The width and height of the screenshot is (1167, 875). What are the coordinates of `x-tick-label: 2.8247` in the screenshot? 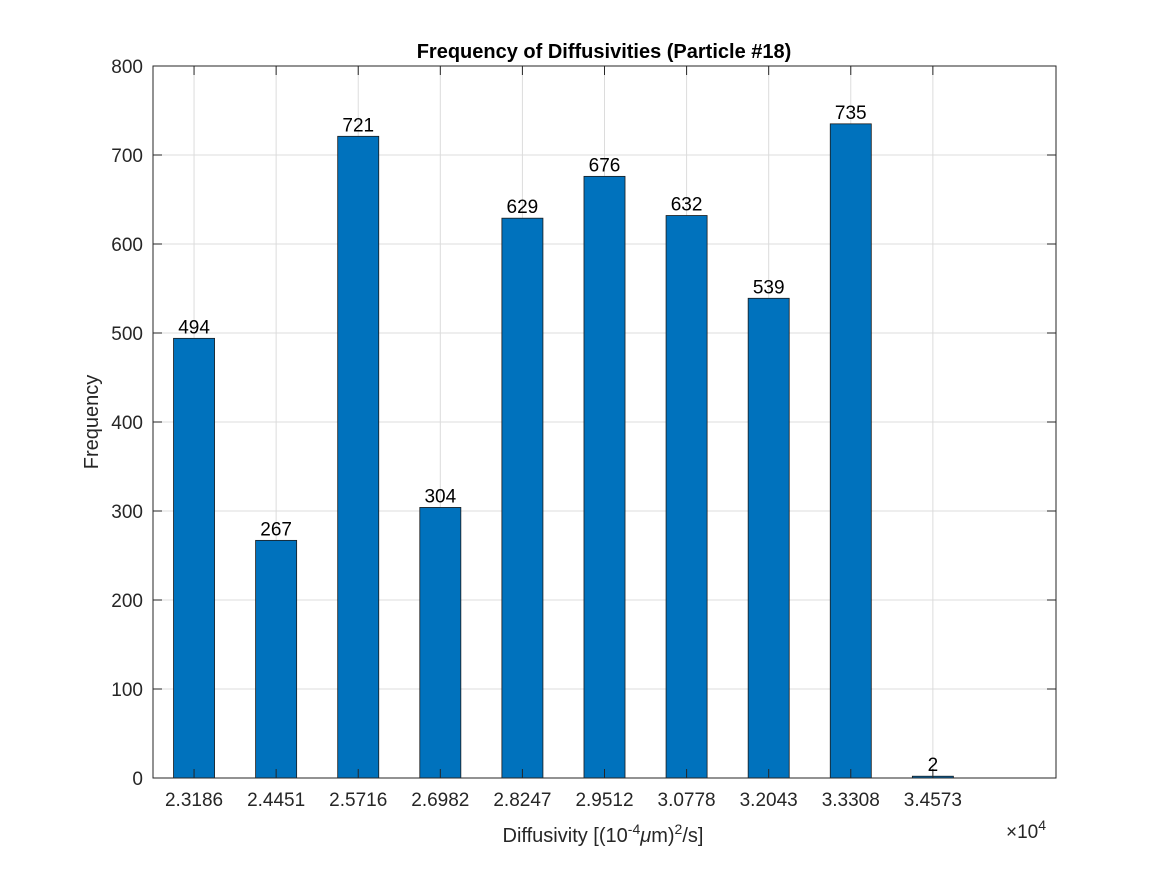 It's located at (522, 800).